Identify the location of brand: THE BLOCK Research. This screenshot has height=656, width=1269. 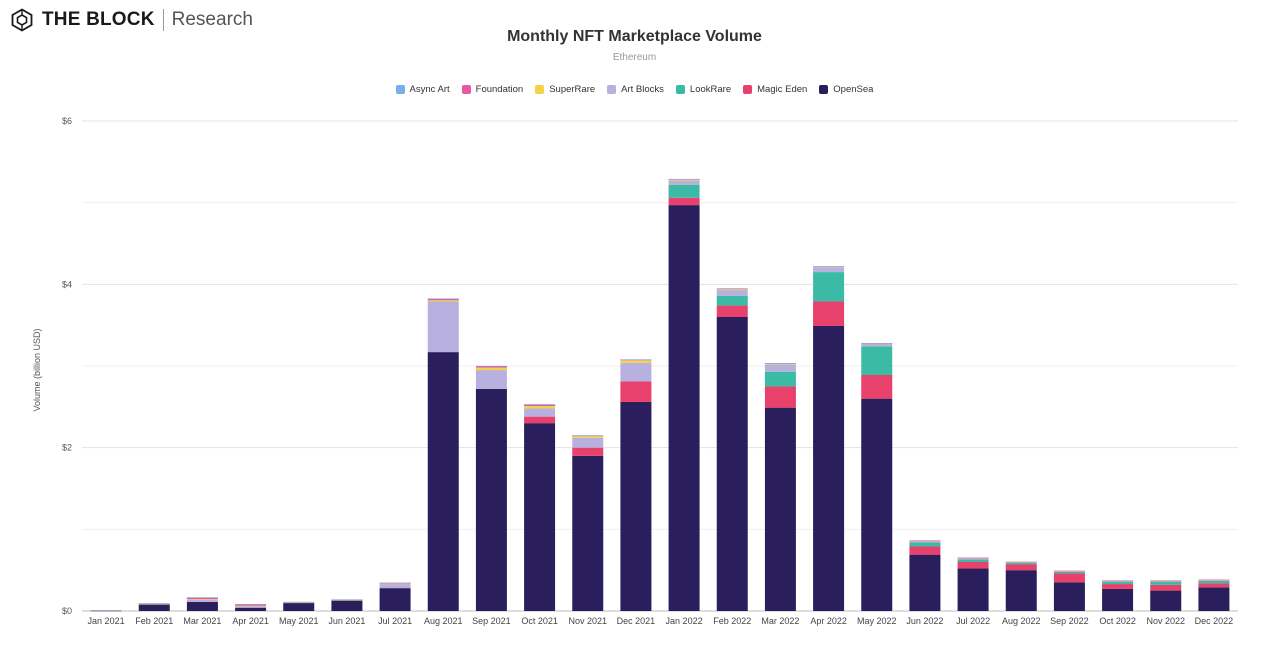
(131, 20).